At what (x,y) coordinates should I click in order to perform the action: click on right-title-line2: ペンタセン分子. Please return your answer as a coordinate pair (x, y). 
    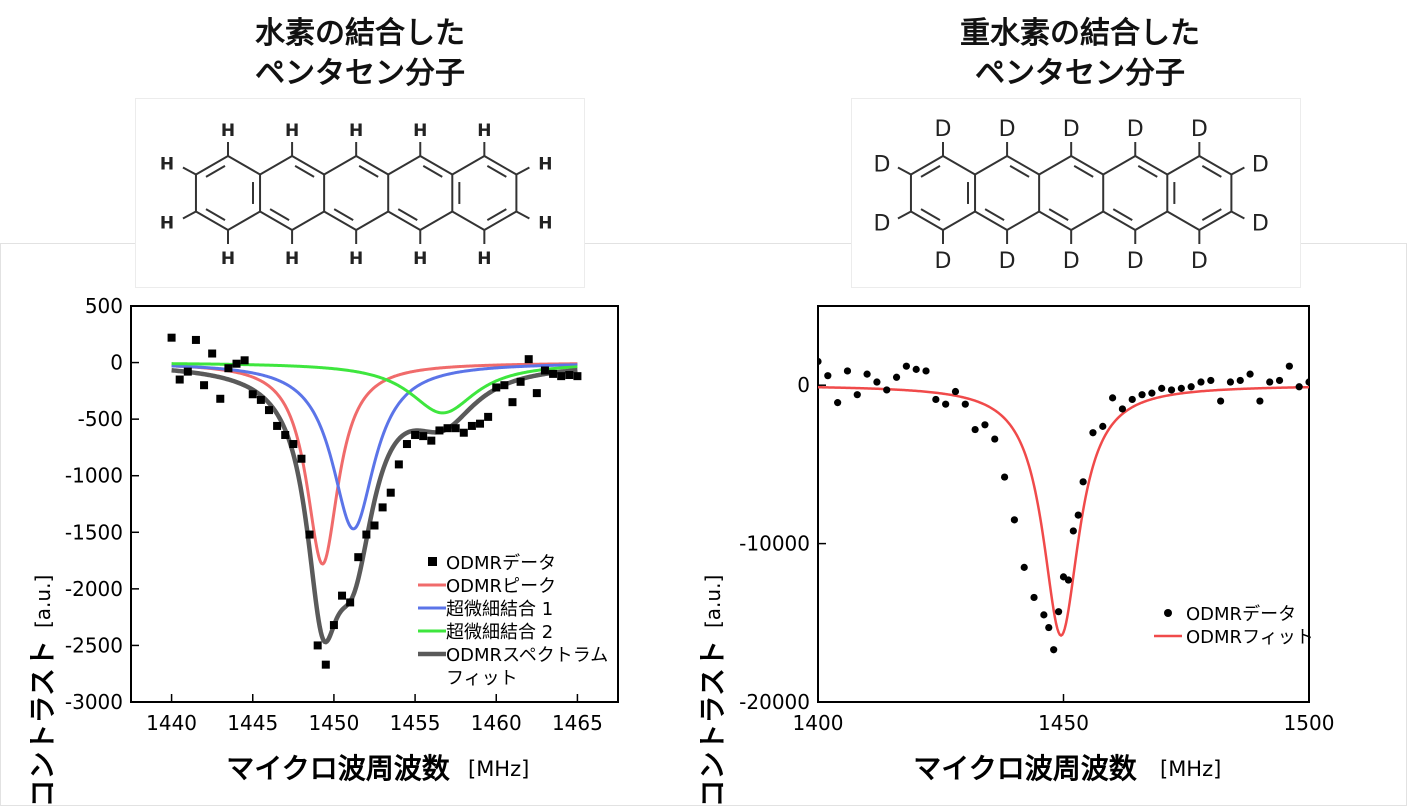
    Looking at the image, I should click on (1080, 73).